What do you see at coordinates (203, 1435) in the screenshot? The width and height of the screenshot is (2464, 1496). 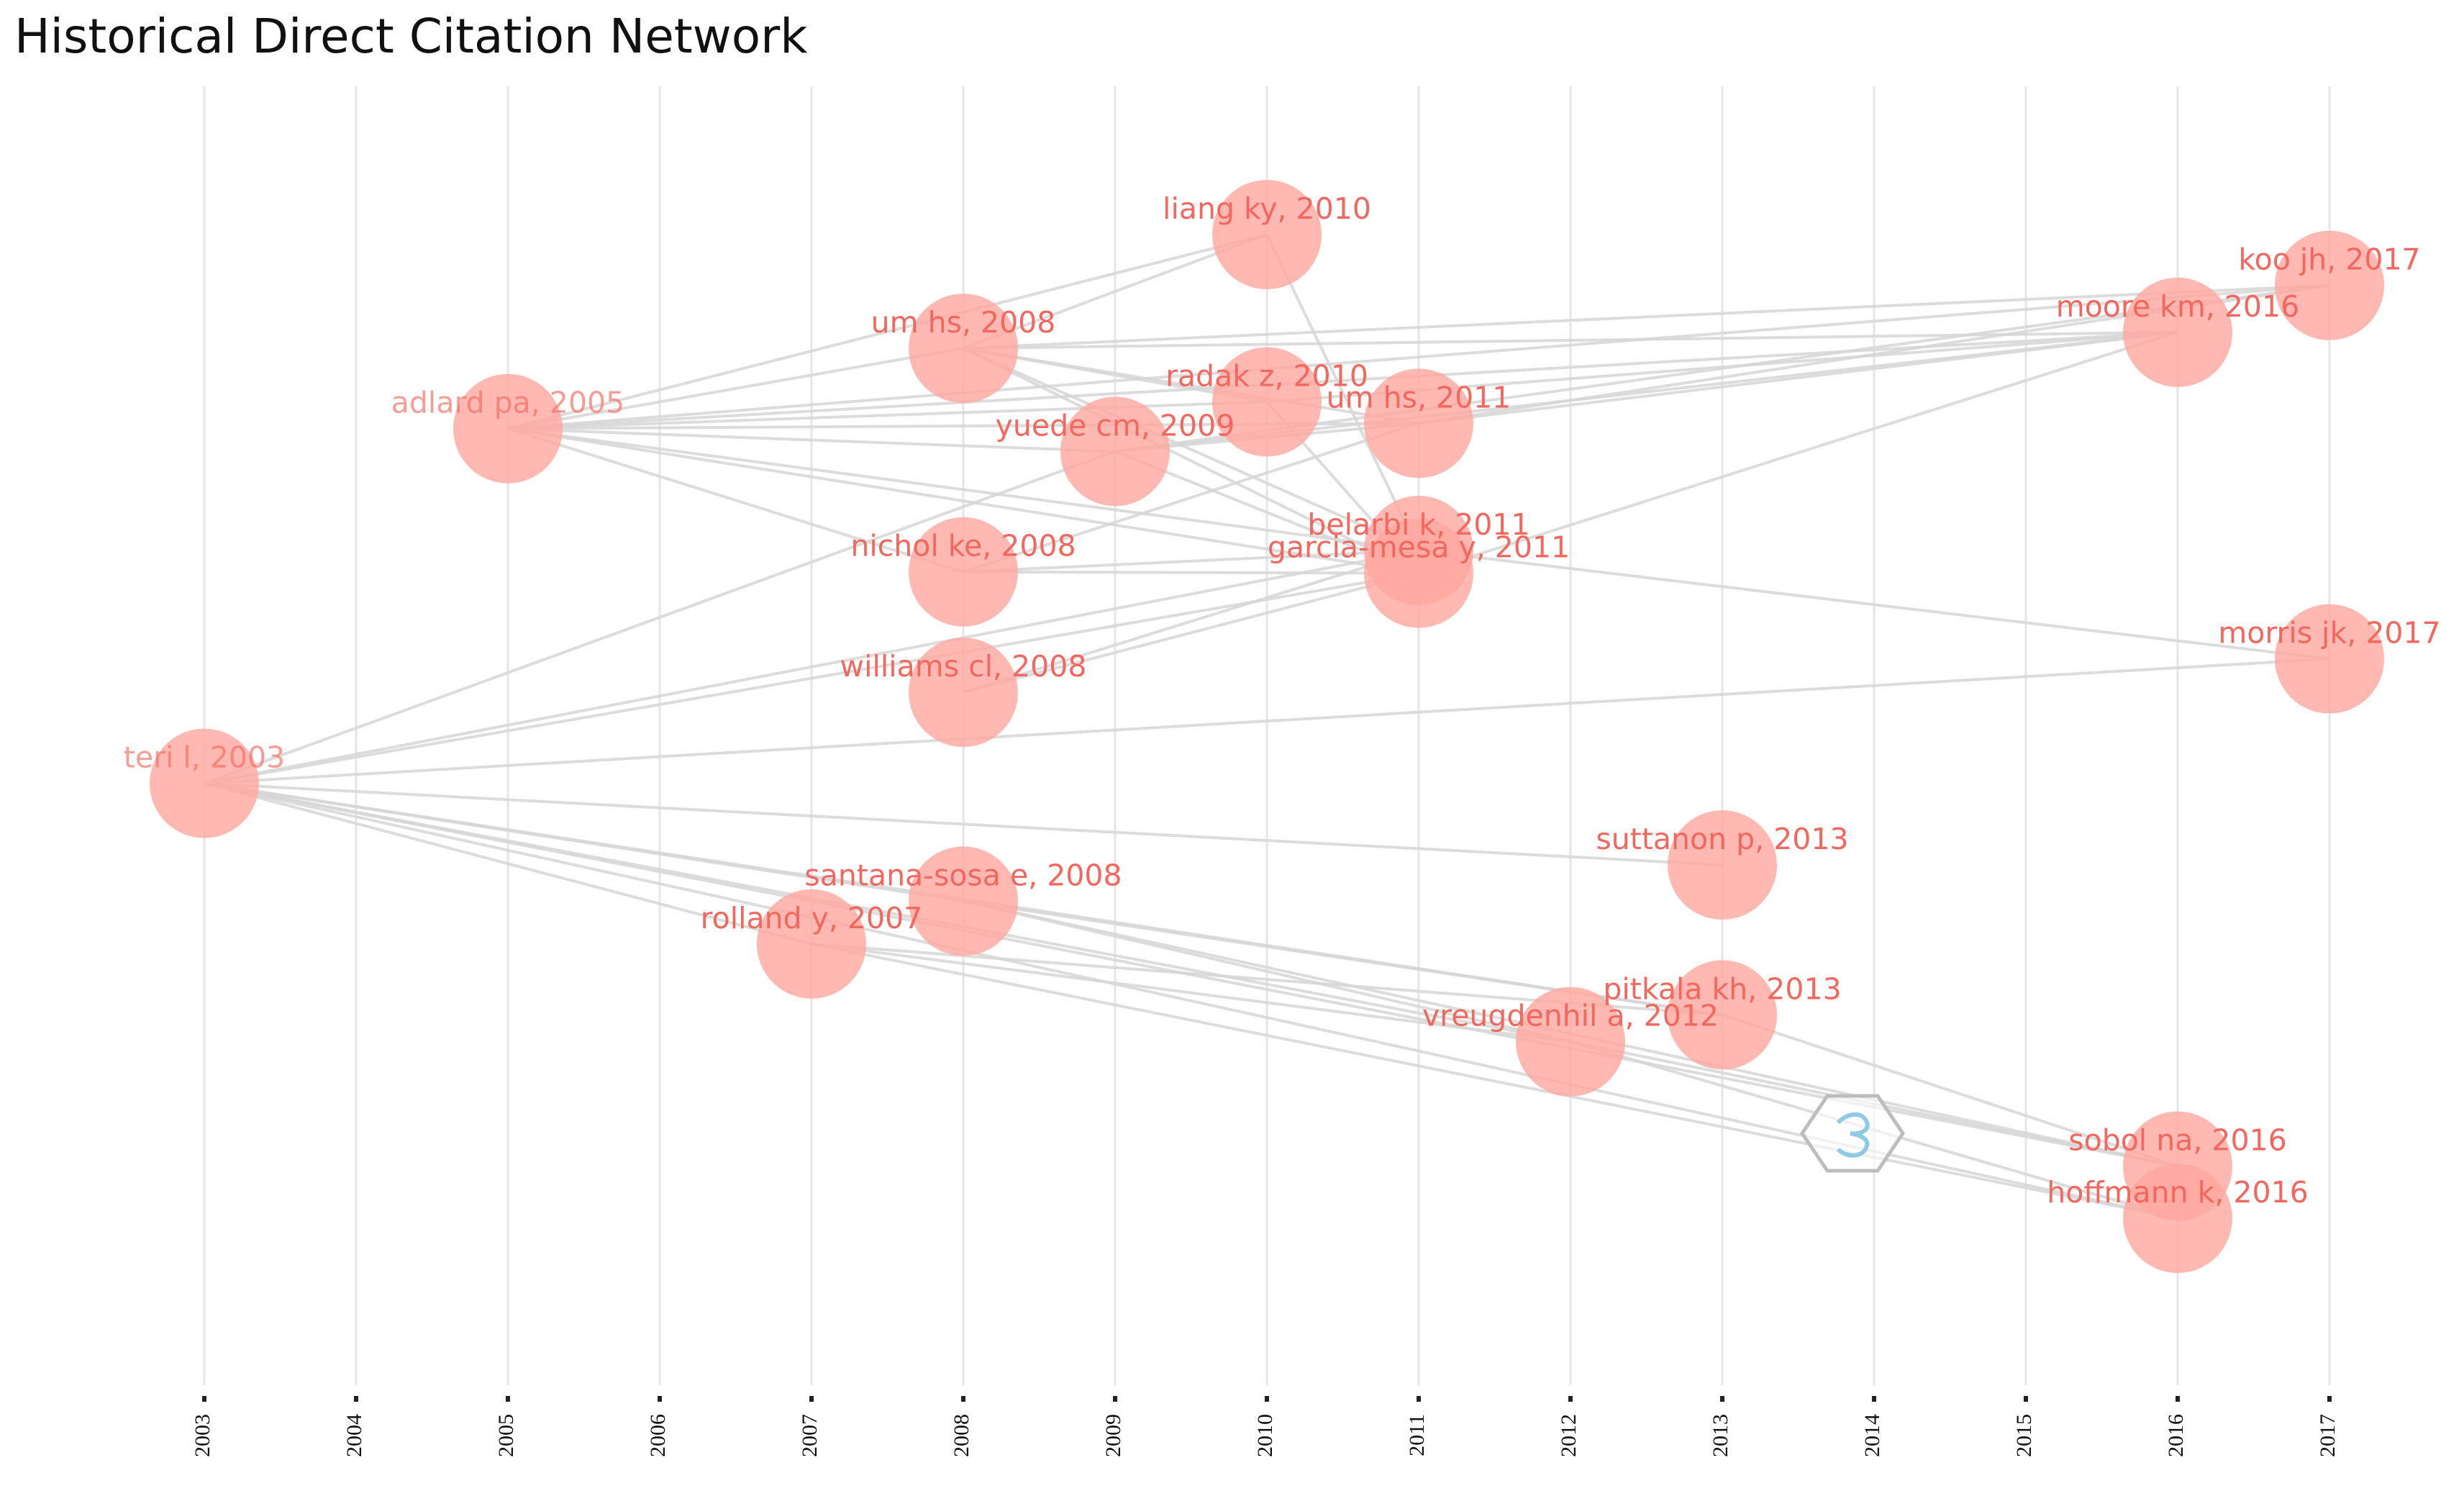 I see `x-tick-label: 2003` at bounding box center [203, 1435].